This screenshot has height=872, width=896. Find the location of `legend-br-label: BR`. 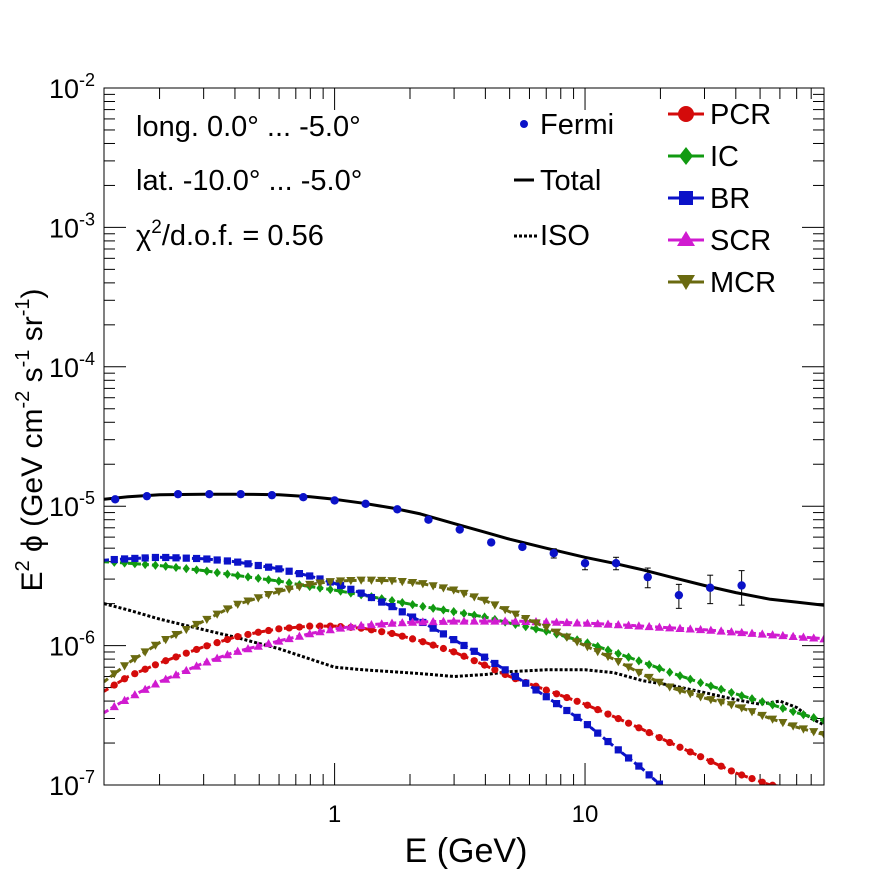

legend-br-label: BR is located at coordinates (730, 199).